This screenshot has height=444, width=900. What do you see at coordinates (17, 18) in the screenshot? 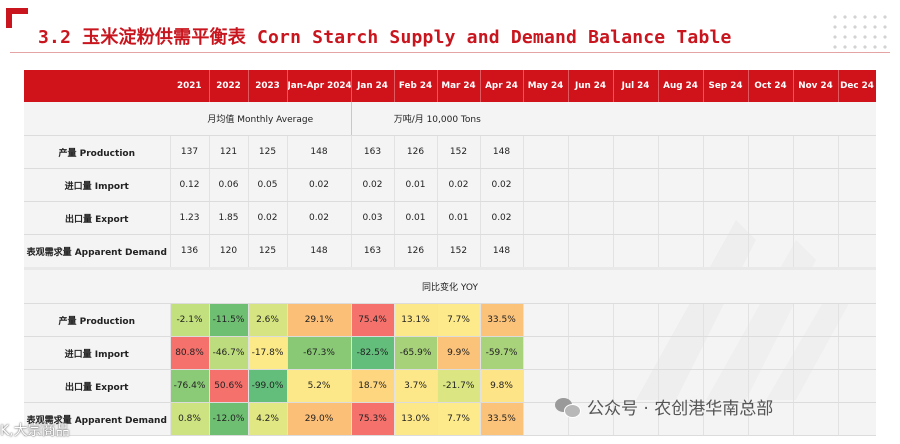
I see `corner-bracket-icon` at bounding box center [17, 18].